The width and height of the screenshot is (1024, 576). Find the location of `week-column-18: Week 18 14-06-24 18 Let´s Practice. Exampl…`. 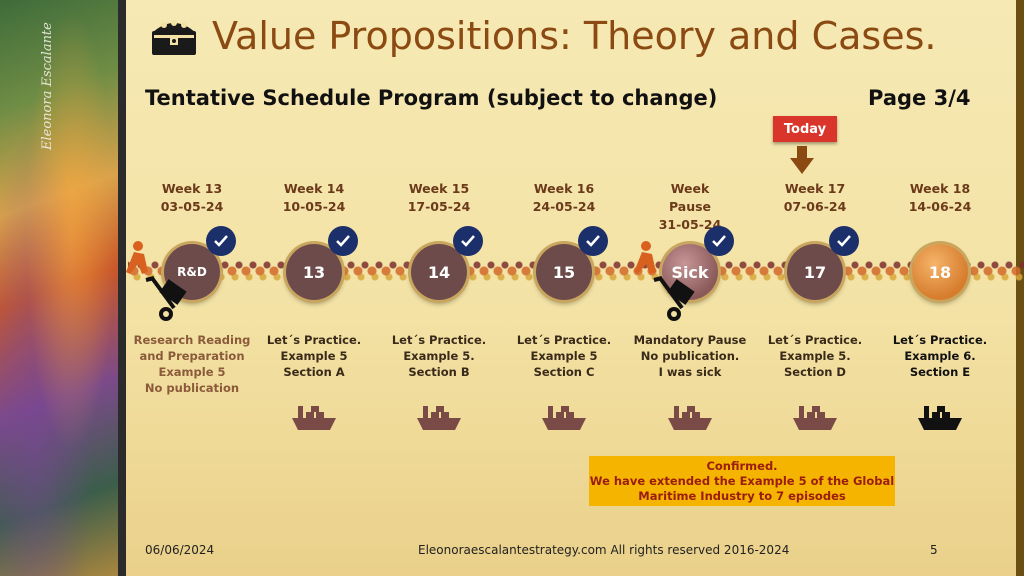

week-column-18: Week 18 14-06-24 18 Let´s Practice. Exampl… is located at coordinates (940, 288).